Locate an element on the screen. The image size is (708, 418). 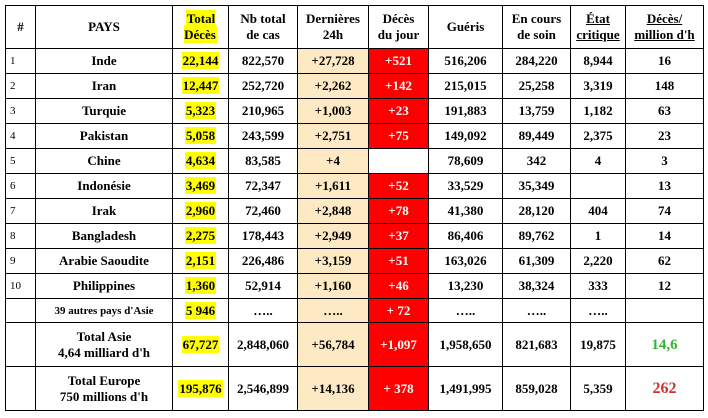
table-cell: 262 is located at coordinates (664, 388).